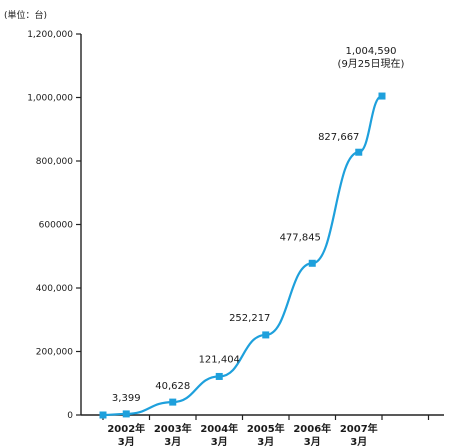 This screenshot has height=447, width=452. What do you see at coordinates (25, 15) in the screenshot?
I see `unit-label: (単位：台)` at bounding box center [25, 15].